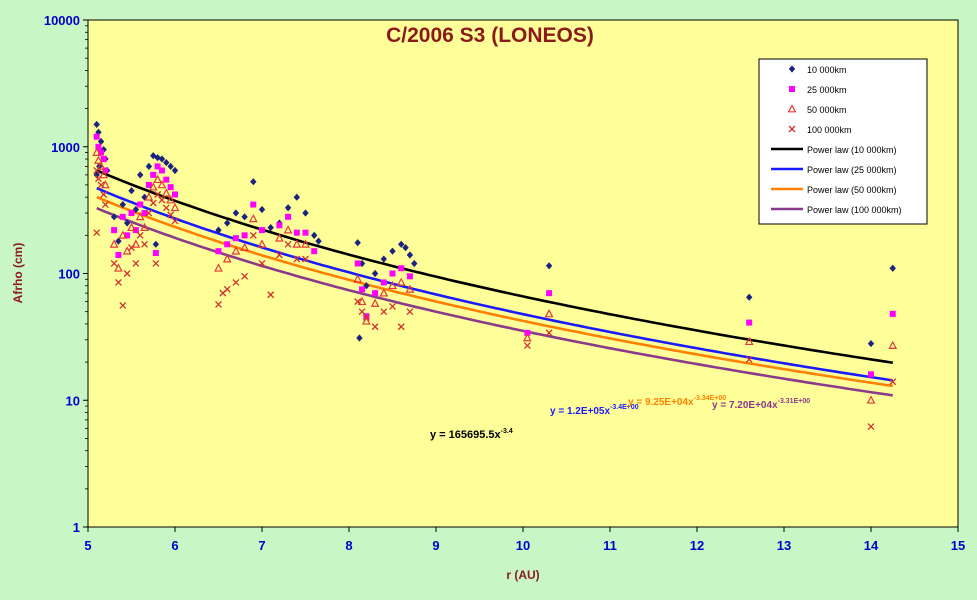  Describe the element at coordinates (792, 89) in the screenshot. I see `legend-marker` at that location.